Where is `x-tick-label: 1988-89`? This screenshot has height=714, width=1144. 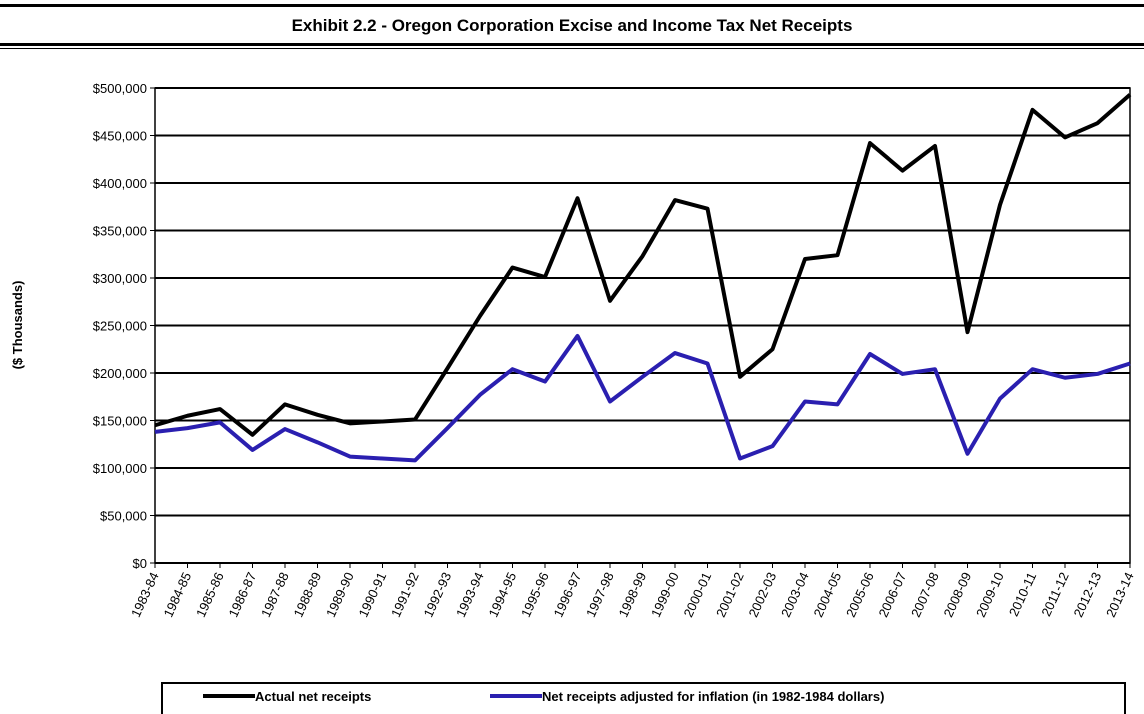 x-tick-label: 1988-89 is located at coordinates (307, 595).